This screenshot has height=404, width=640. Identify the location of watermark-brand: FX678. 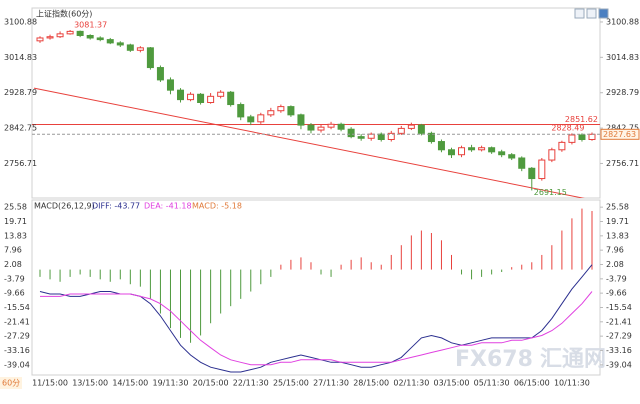
(494, 359).